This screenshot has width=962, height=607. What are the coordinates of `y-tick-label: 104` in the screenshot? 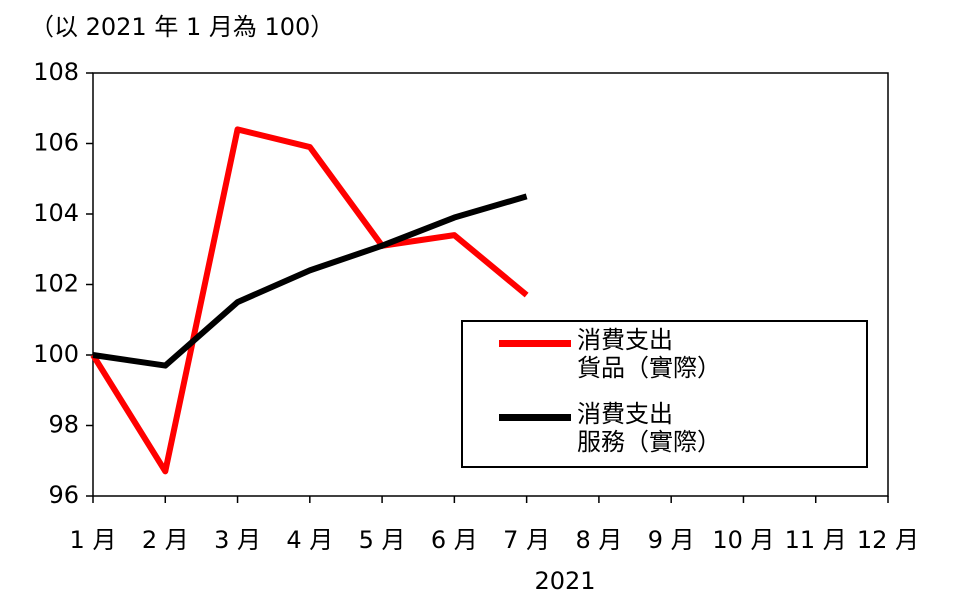 It's located at (56, 213).